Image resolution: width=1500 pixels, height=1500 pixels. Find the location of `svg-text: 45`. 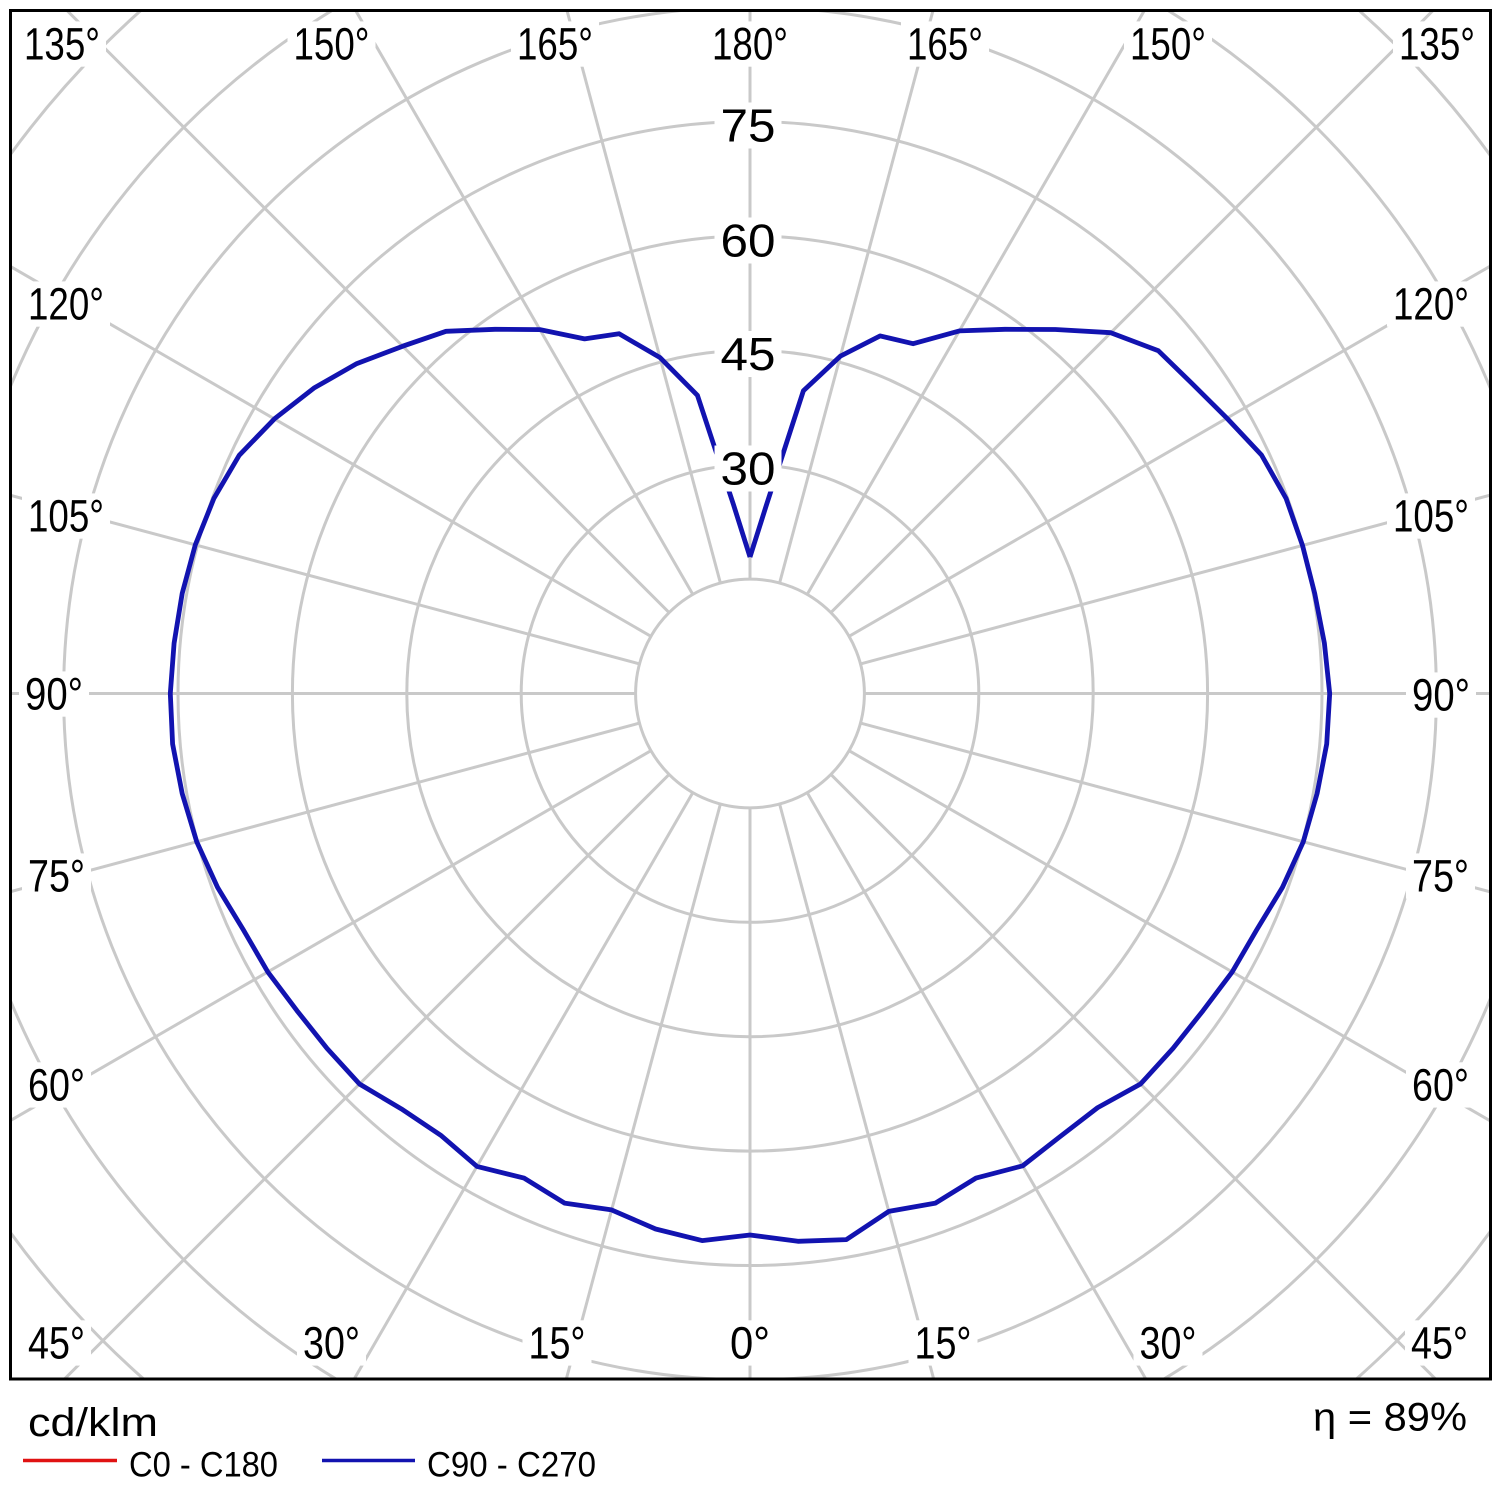

svg-text: 45 is located at coordinates (748, 354).